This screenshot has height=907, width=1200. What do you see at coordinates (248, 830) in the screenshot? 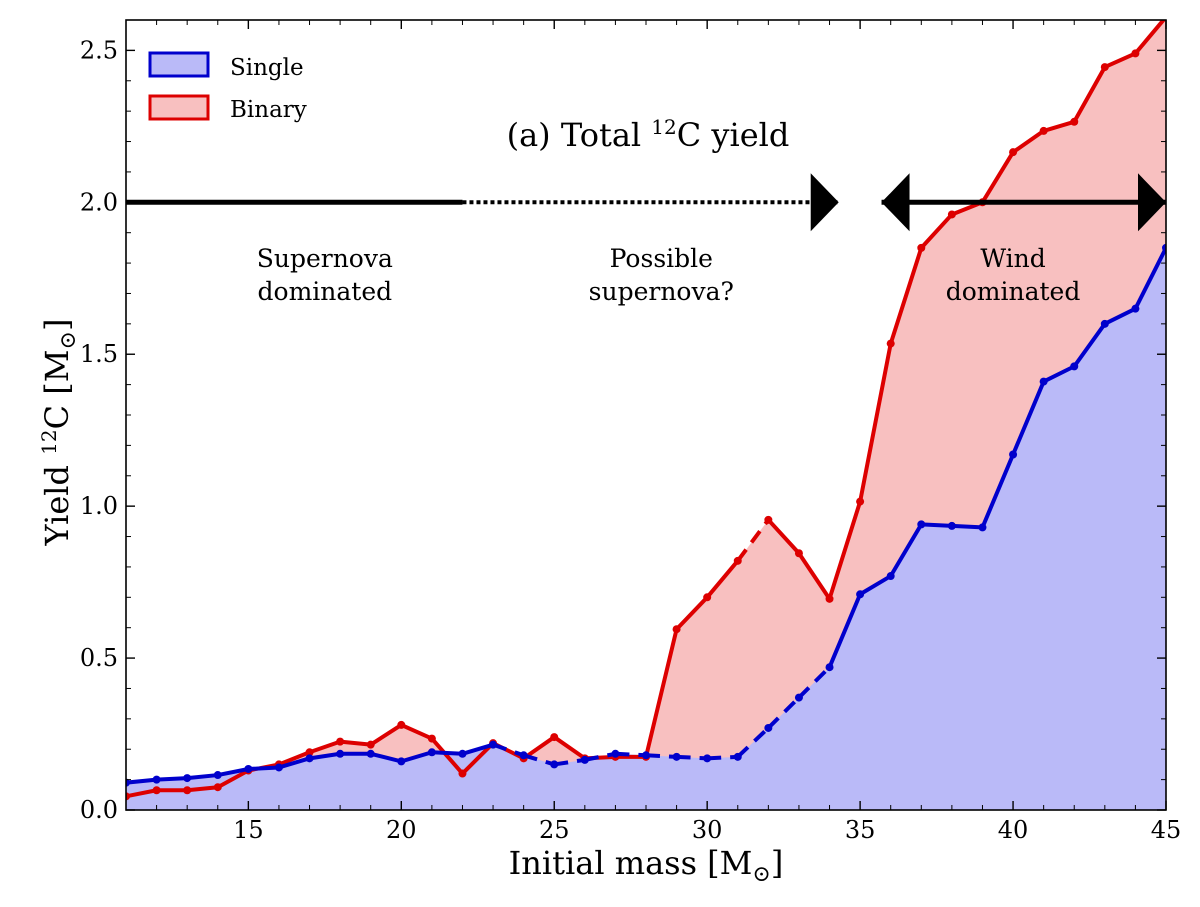
I see `x-tick-label: 15` at bounding box center [248, 830].